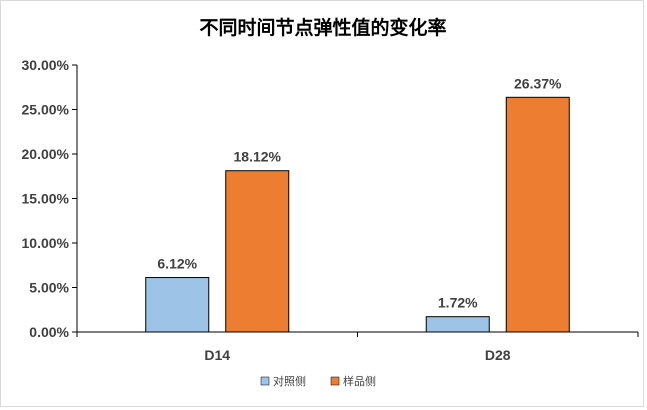  What do you see at coordinates (46, 243) in the screenshot?
I see `y-tick-label: 10.00%` at bounding box center [46, 243].